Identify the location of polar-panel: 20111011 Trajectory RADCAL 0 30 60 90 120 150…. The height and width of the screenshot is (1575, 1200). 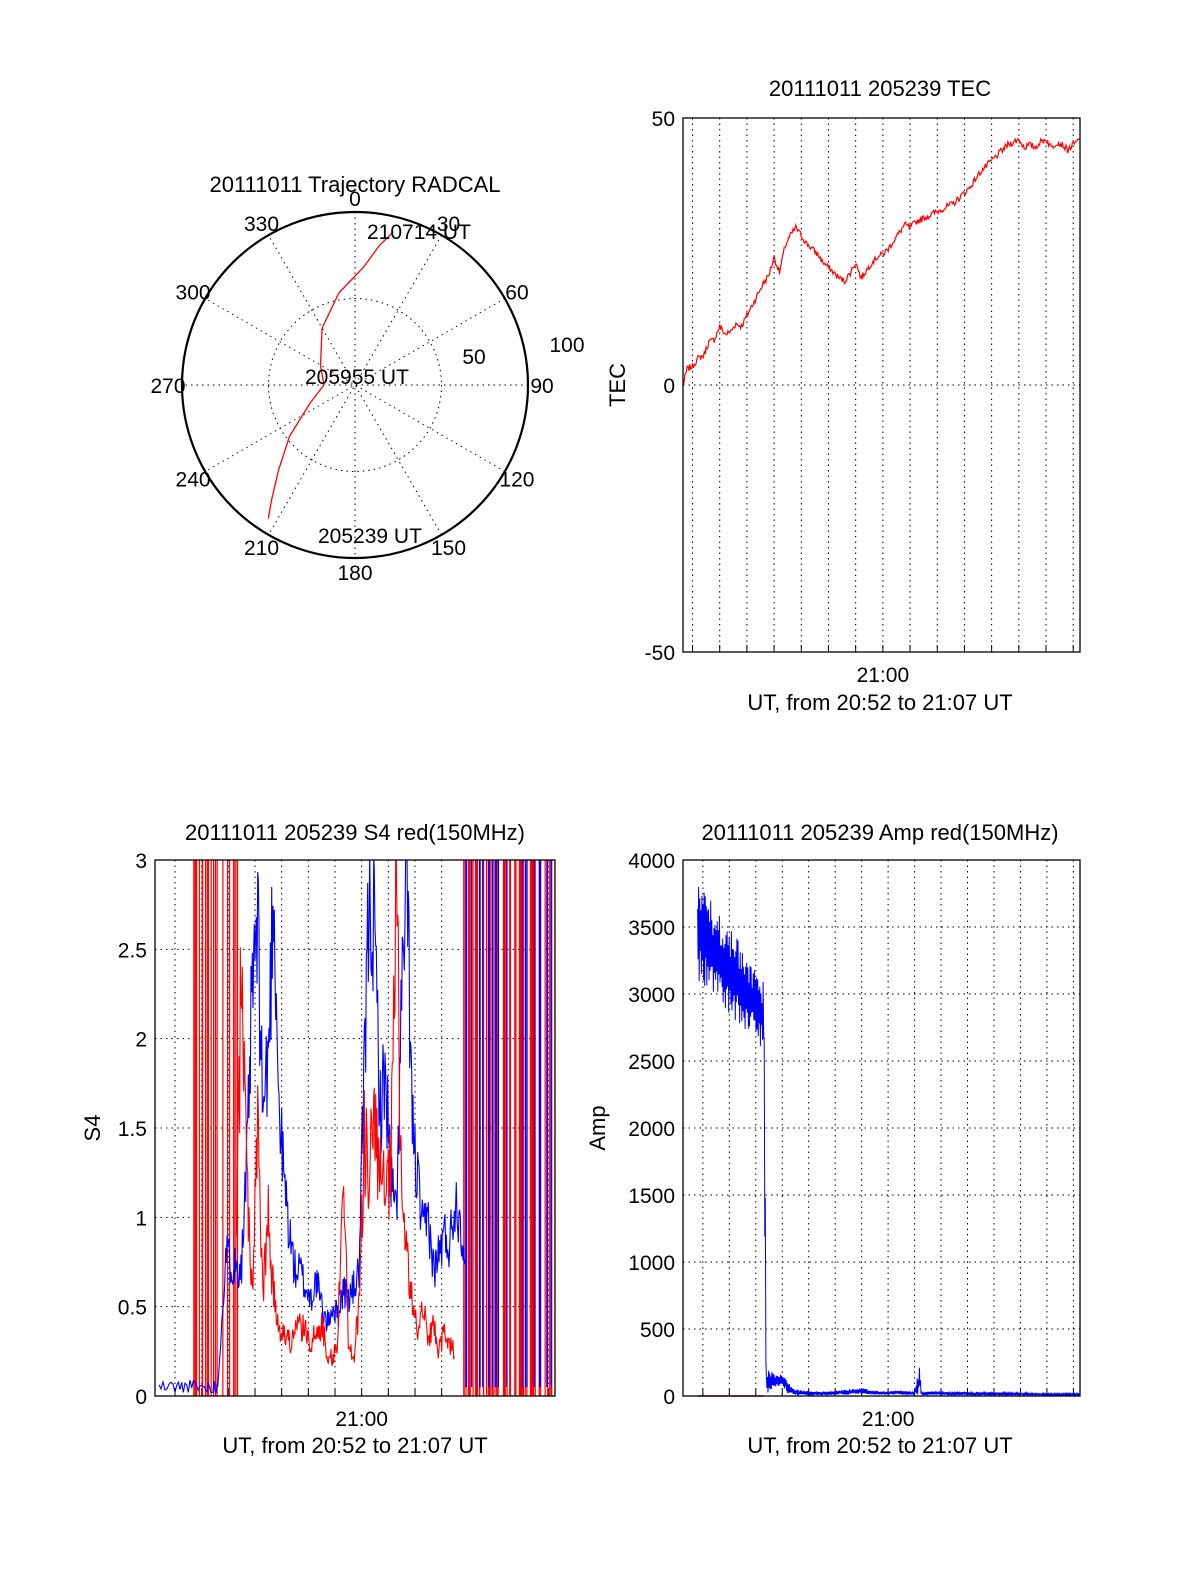
(367, 378).